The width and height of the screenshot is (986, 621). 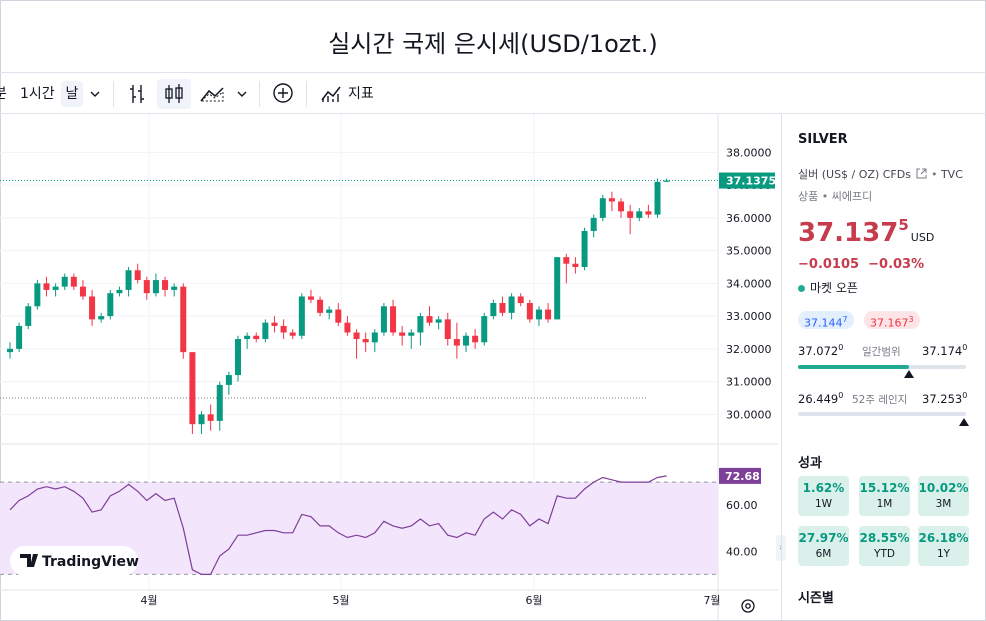 What do you see at coordinates (884, 538) in the screenshot?
I see `performance-value: 28.55%` at bounding box center [884, 538].